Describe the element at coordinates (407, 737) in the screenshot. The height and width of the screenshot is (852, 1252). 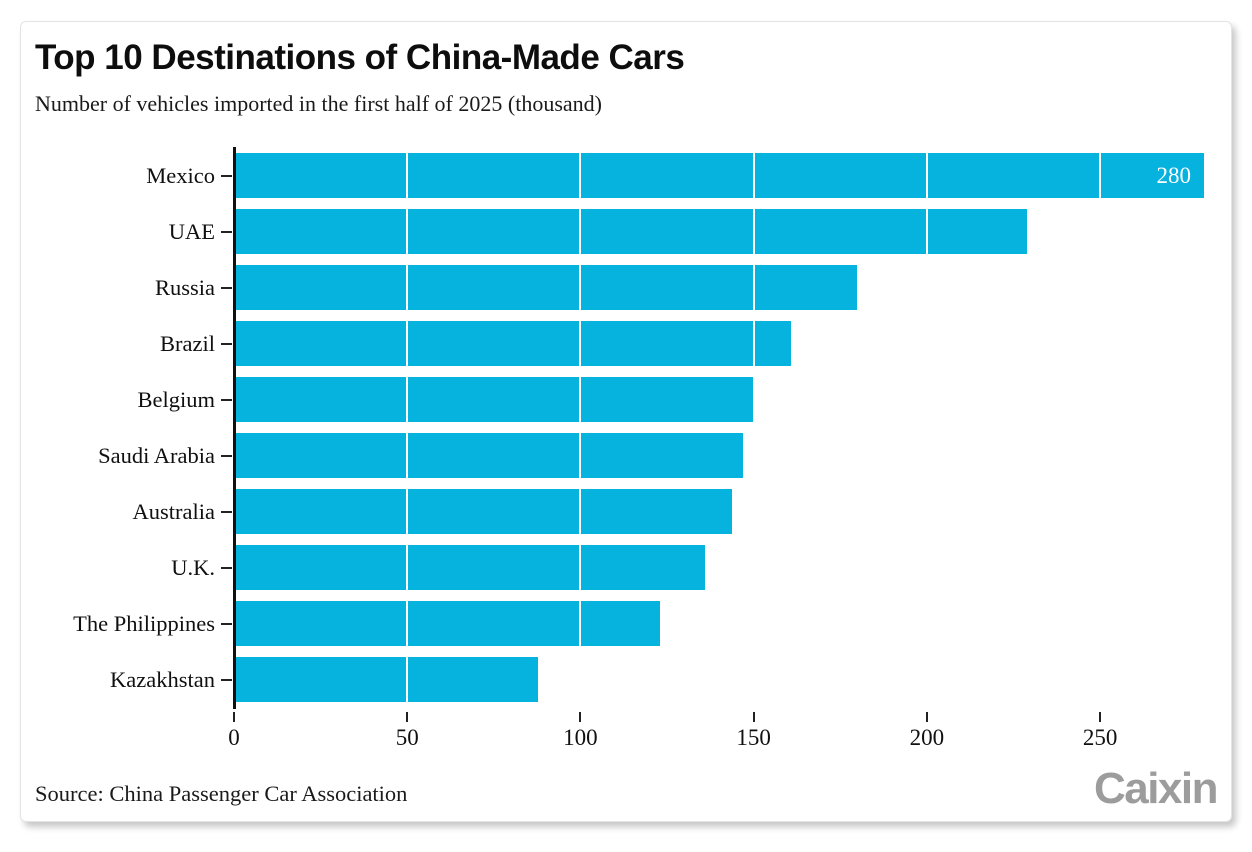
I see `x-tick-label: 50` at that location.